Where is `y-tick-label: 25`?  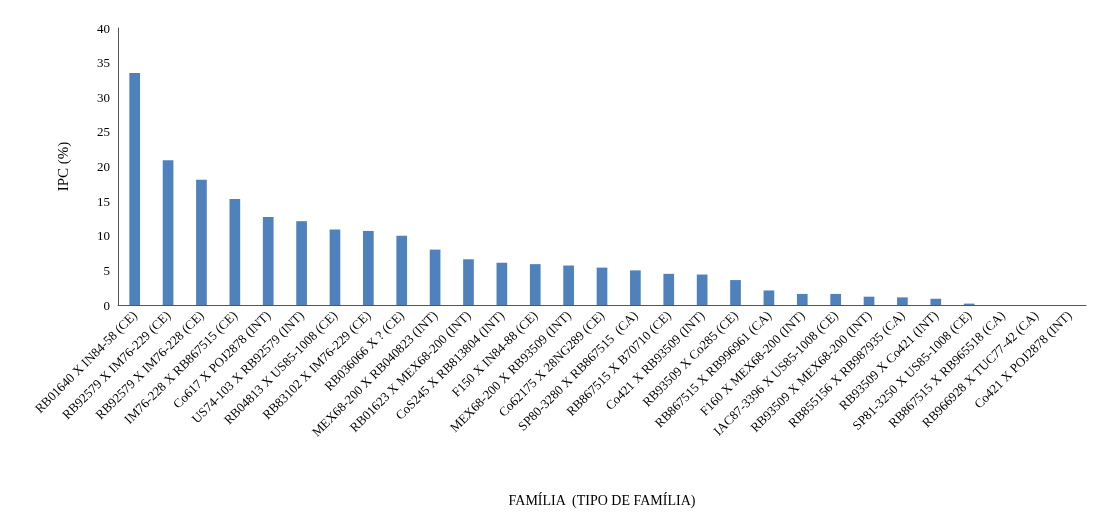
y-tick-label: 25 is located at coordinates (103, 132).